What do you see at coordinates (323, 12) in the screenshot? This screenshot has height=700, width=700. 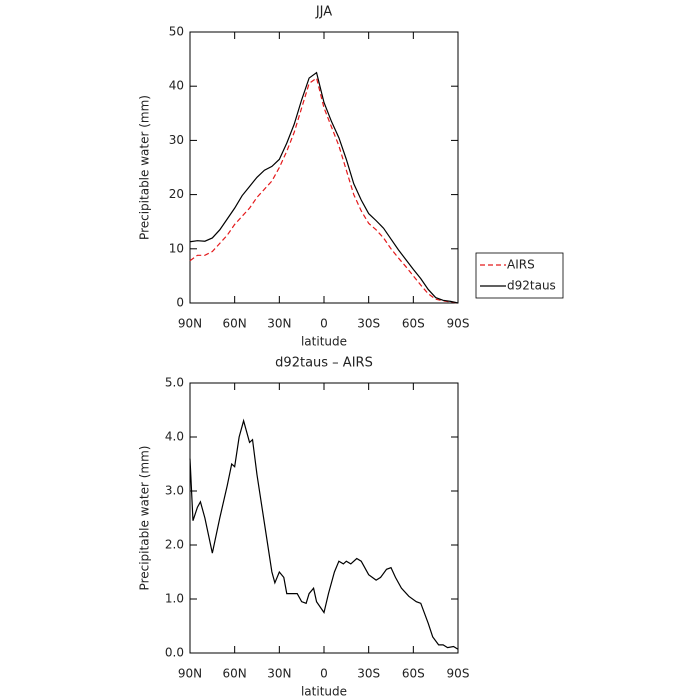 I see `chart-title: JJA` at bounding box center [323, 12].